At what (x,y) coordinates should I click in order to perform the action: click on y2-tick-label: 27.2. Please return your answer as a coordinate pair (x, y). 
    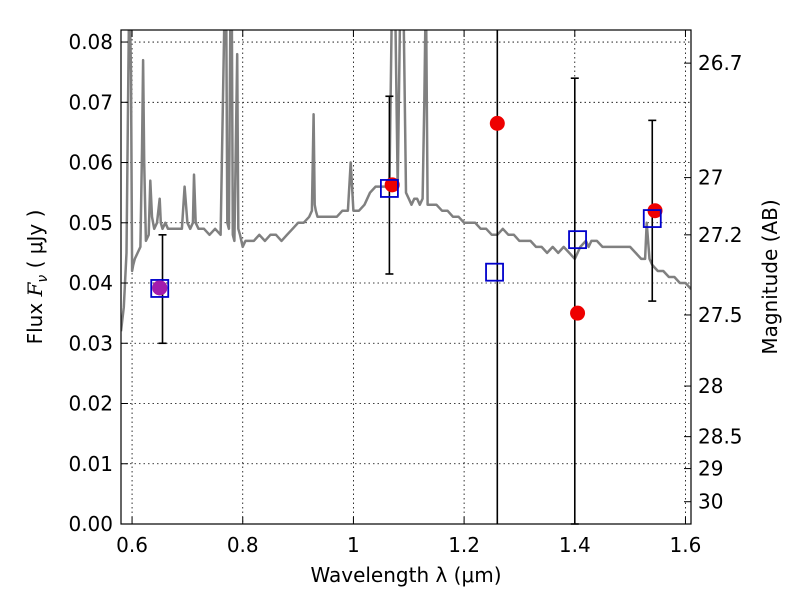
    Looking at the image, I should click on (720, 235).